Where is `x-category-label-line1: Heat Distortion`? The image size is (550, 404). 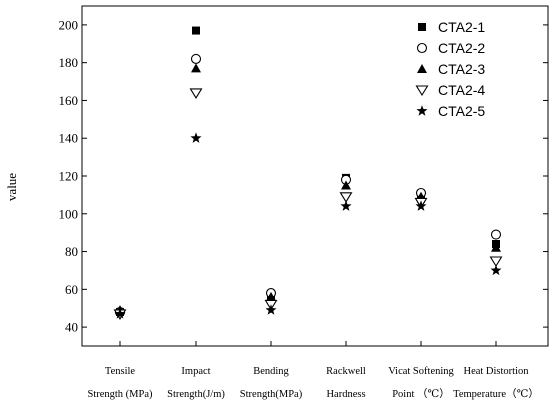
x-category-label-line1: Heat Distortion is located at coordinates (496, 371).